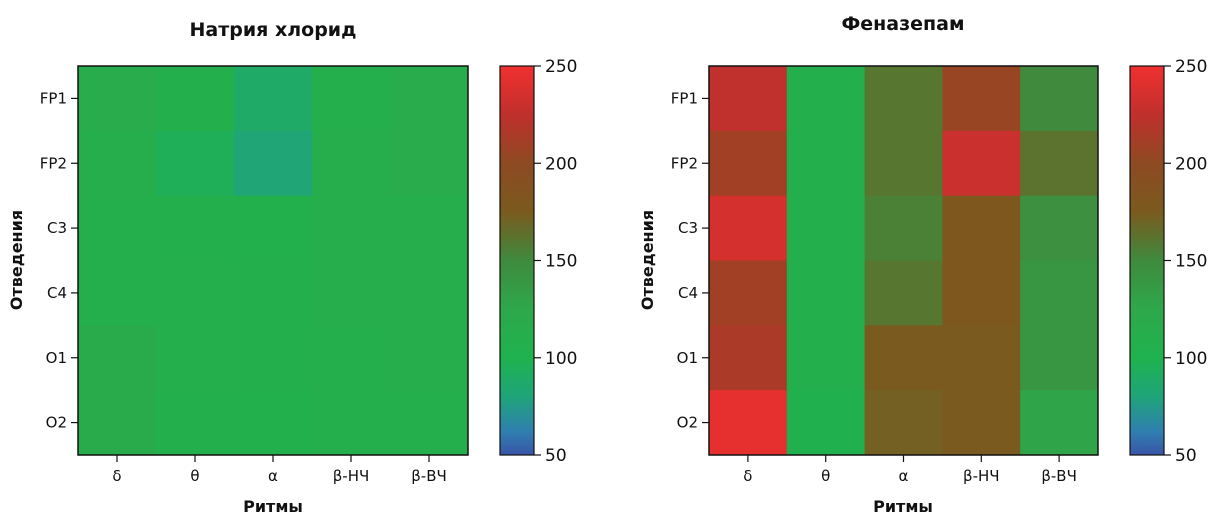 Image resolution: width=1210 pixels, height=516 pixels. What do you see at coordinates (647, 260) in the screenshot?
I see `y-axis-label: Отведения` at bounding box center [647, 260].